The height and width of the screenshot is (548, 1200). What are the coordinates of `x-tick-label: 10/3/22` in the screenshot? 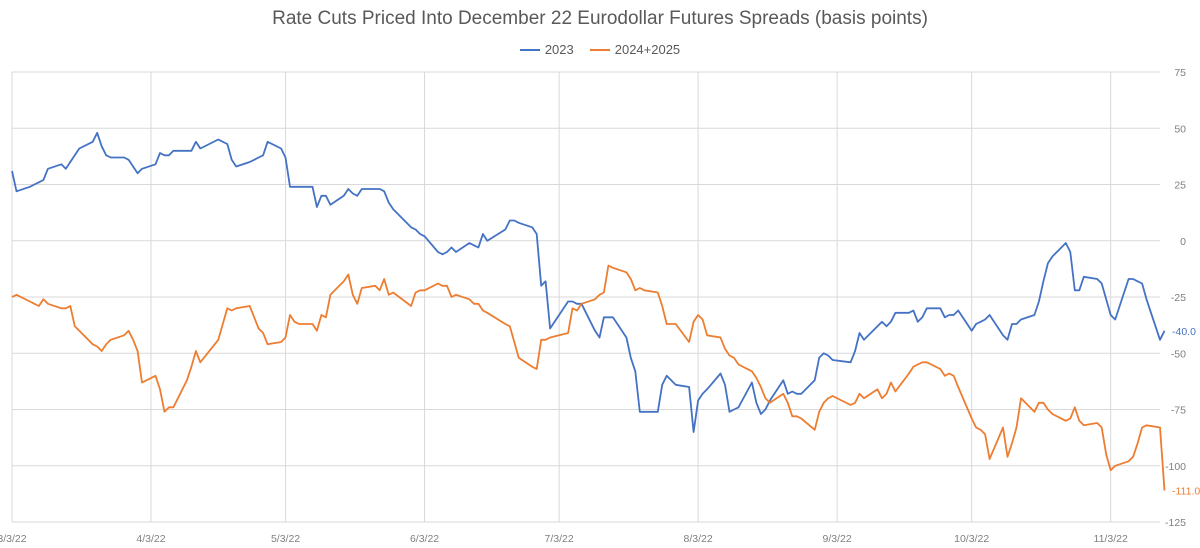 It's located at (971, 539).